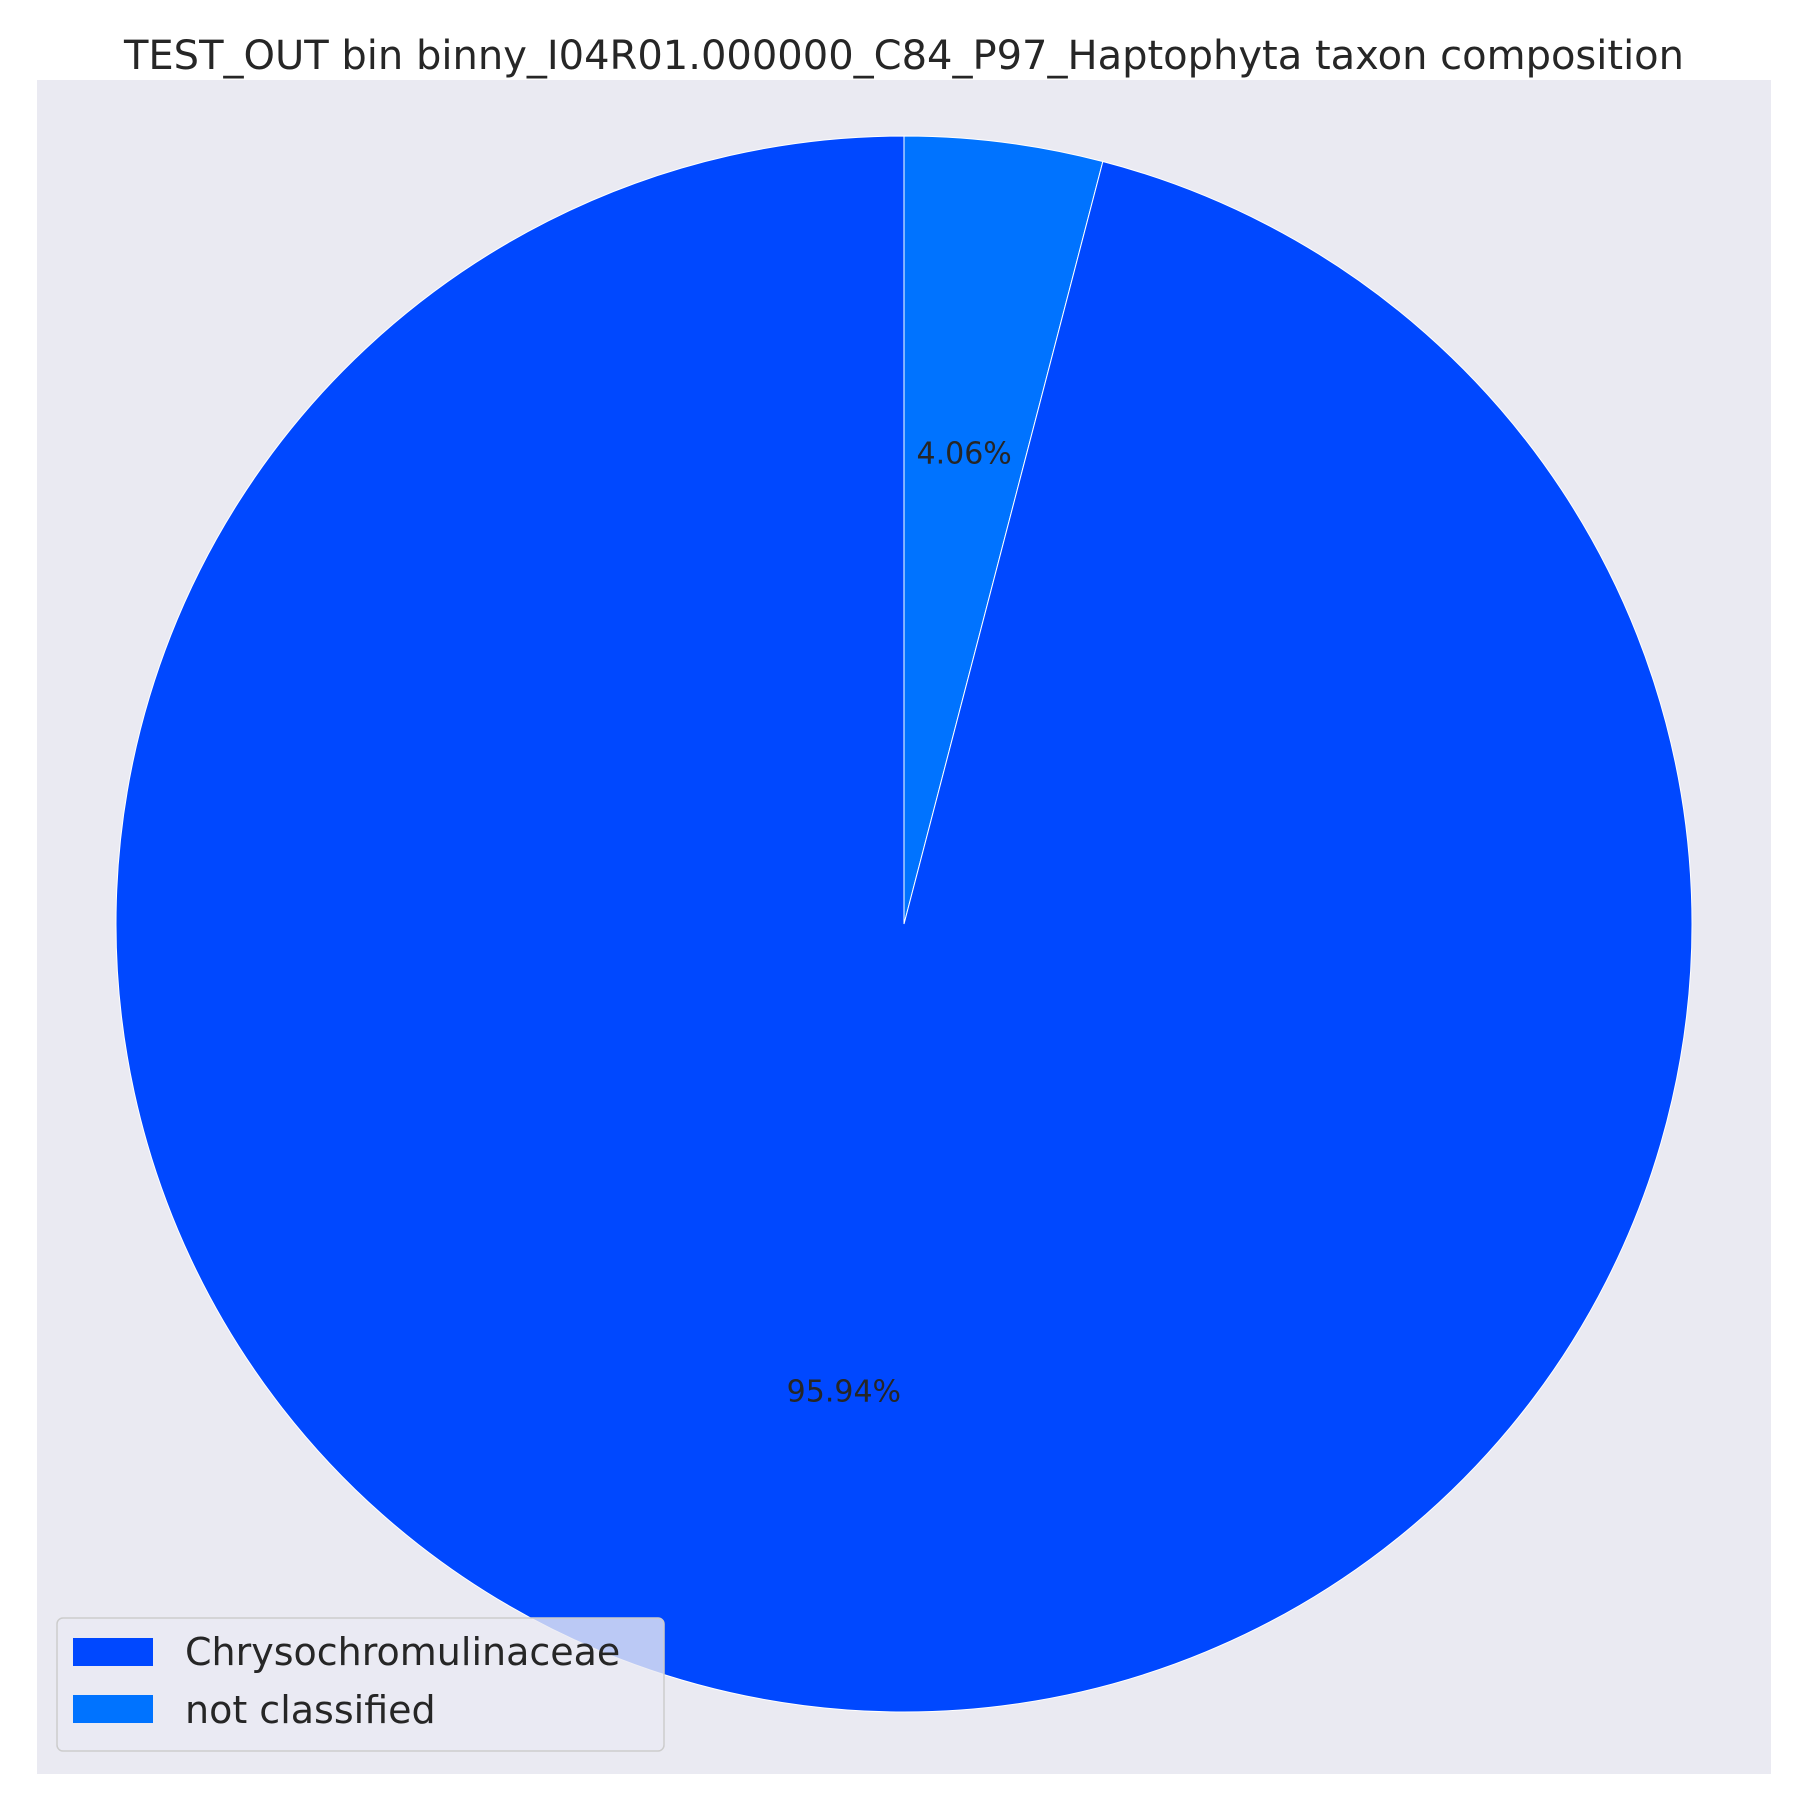  I want to click on legend: Chrysochromulinaceae not classified, so click(360, 1684).